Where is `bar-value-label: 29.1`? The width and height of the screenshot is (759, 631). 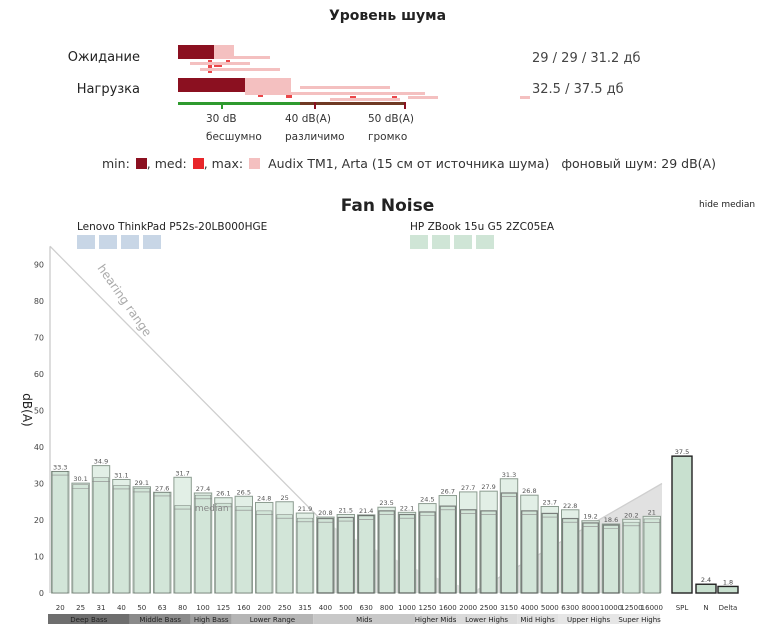 bar-value-label: 29.1 is located at coordinates (142, 483).